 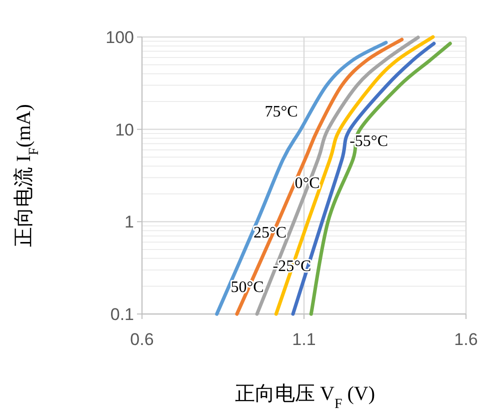 What do you see at coordinates (120, 37) in the screenshot?
I see `y-tick-label: 100` at bounding box center [120, 37].